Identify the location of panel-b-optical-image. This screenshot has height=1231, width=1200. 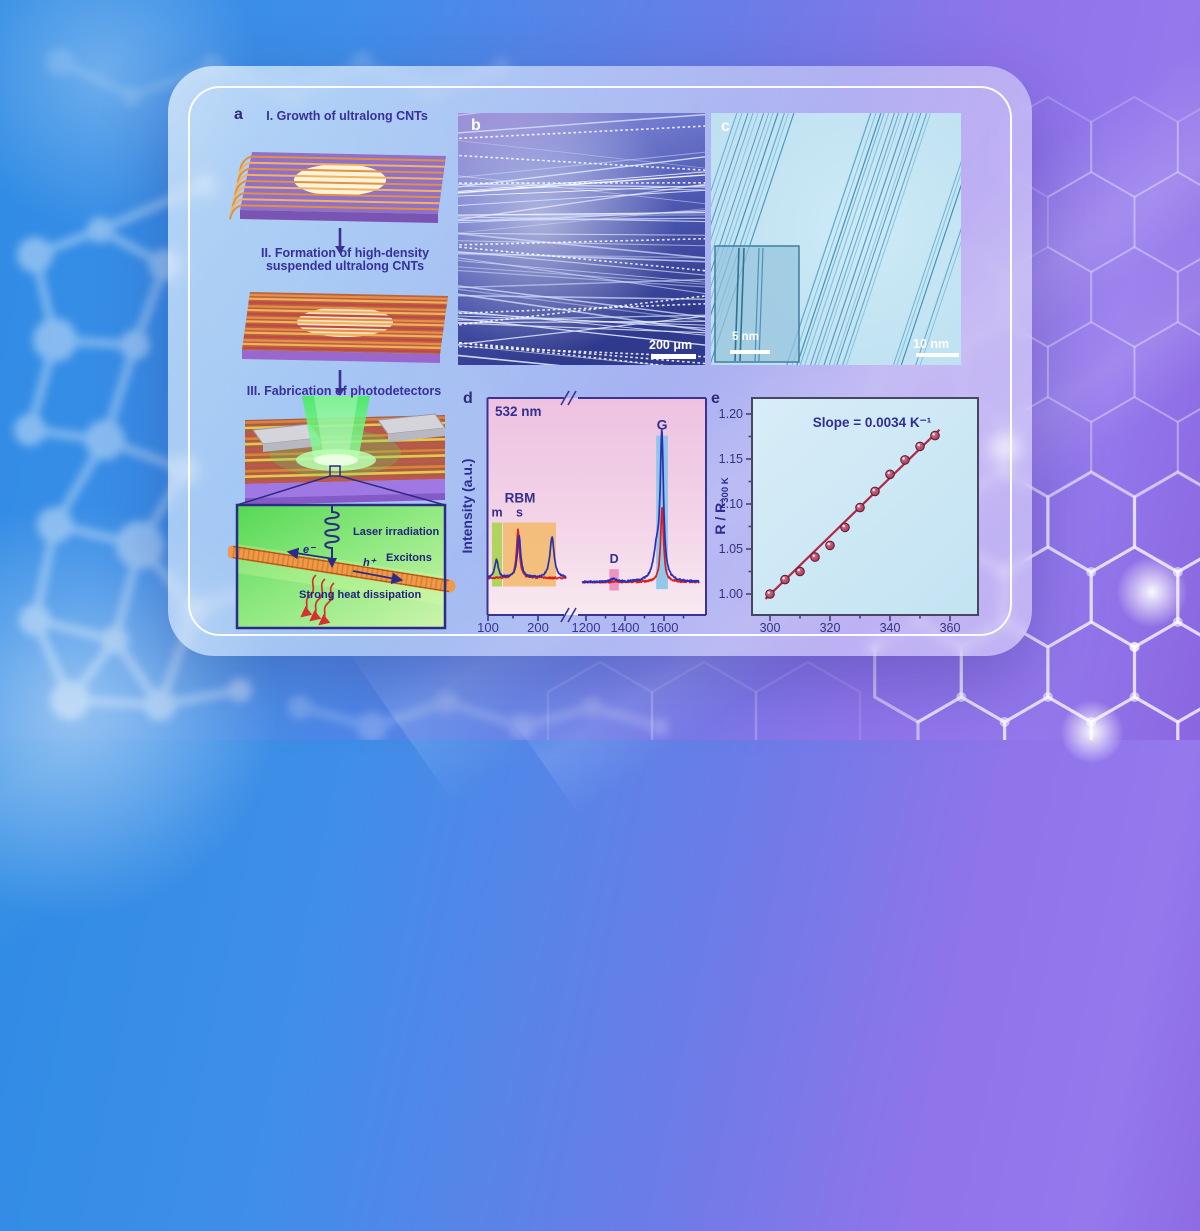
(581, 239).